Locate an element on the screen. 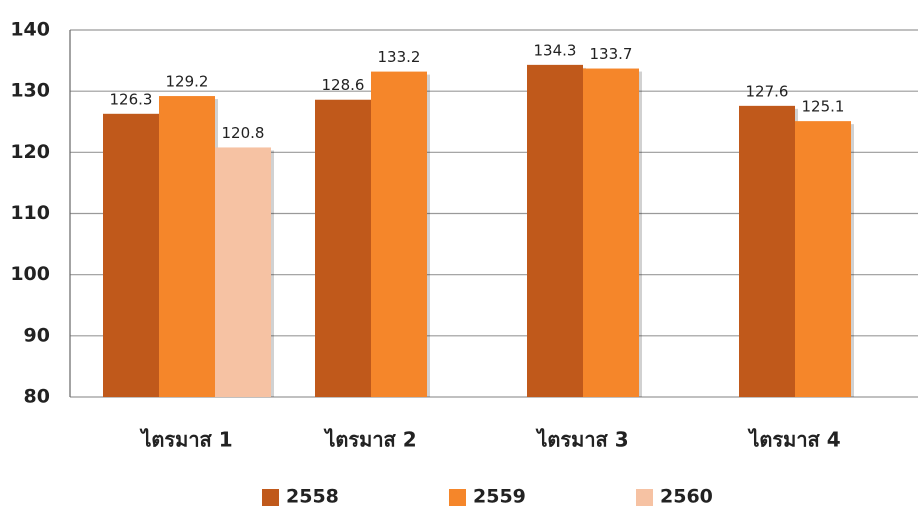 This screenshot has height=508, width=918. value-label: 127.6 is located at coordinates (767, 91).